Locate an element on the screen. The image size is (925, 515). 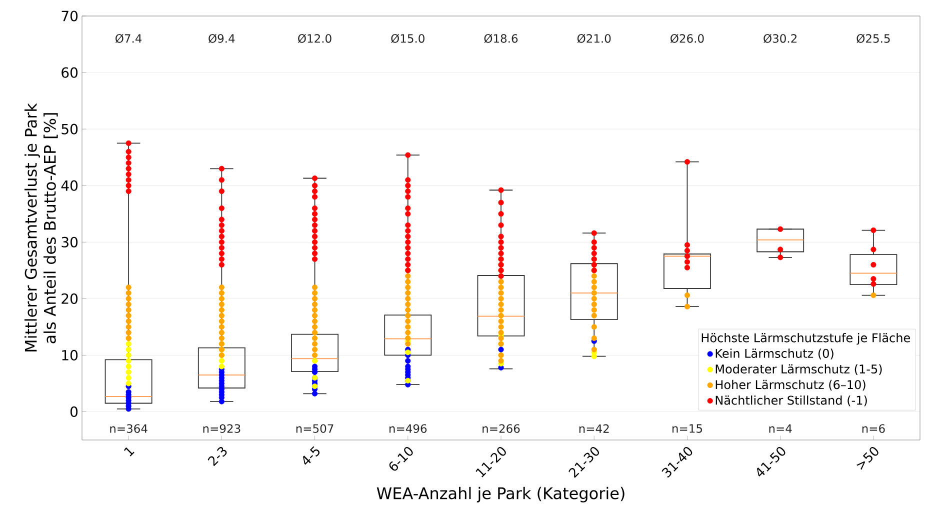
annotation: n=364 is located at coordinates (129, 428).